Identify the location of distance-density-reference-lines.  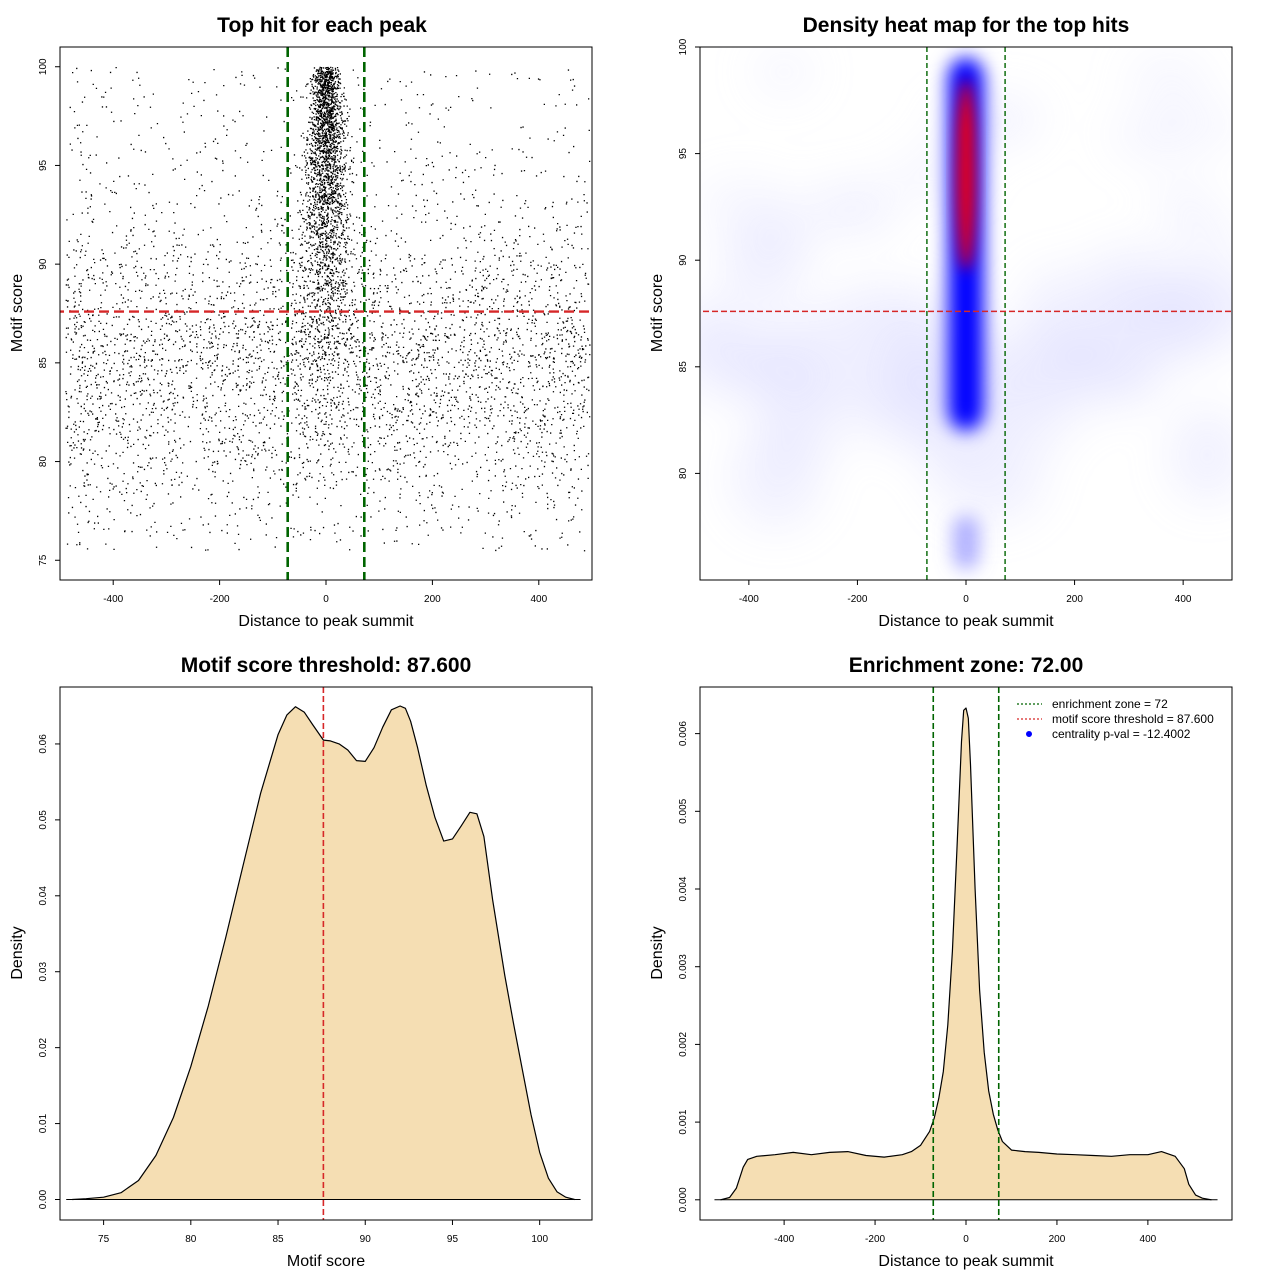
(966, 953).